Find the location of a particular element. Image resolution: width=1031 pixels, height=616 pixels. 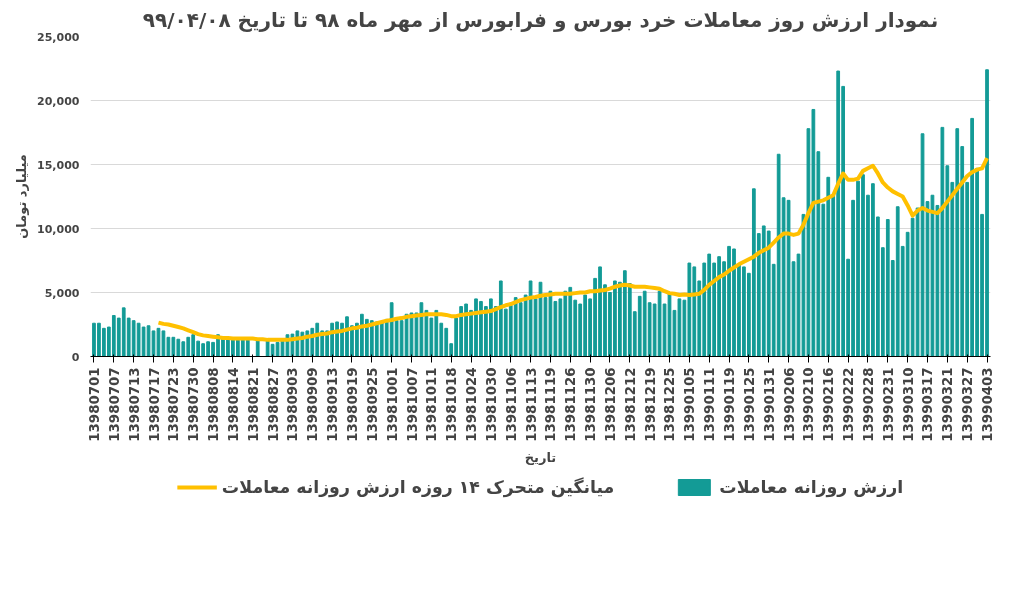

y-tick-label: 10,000 is located at coordinates (58, 229).